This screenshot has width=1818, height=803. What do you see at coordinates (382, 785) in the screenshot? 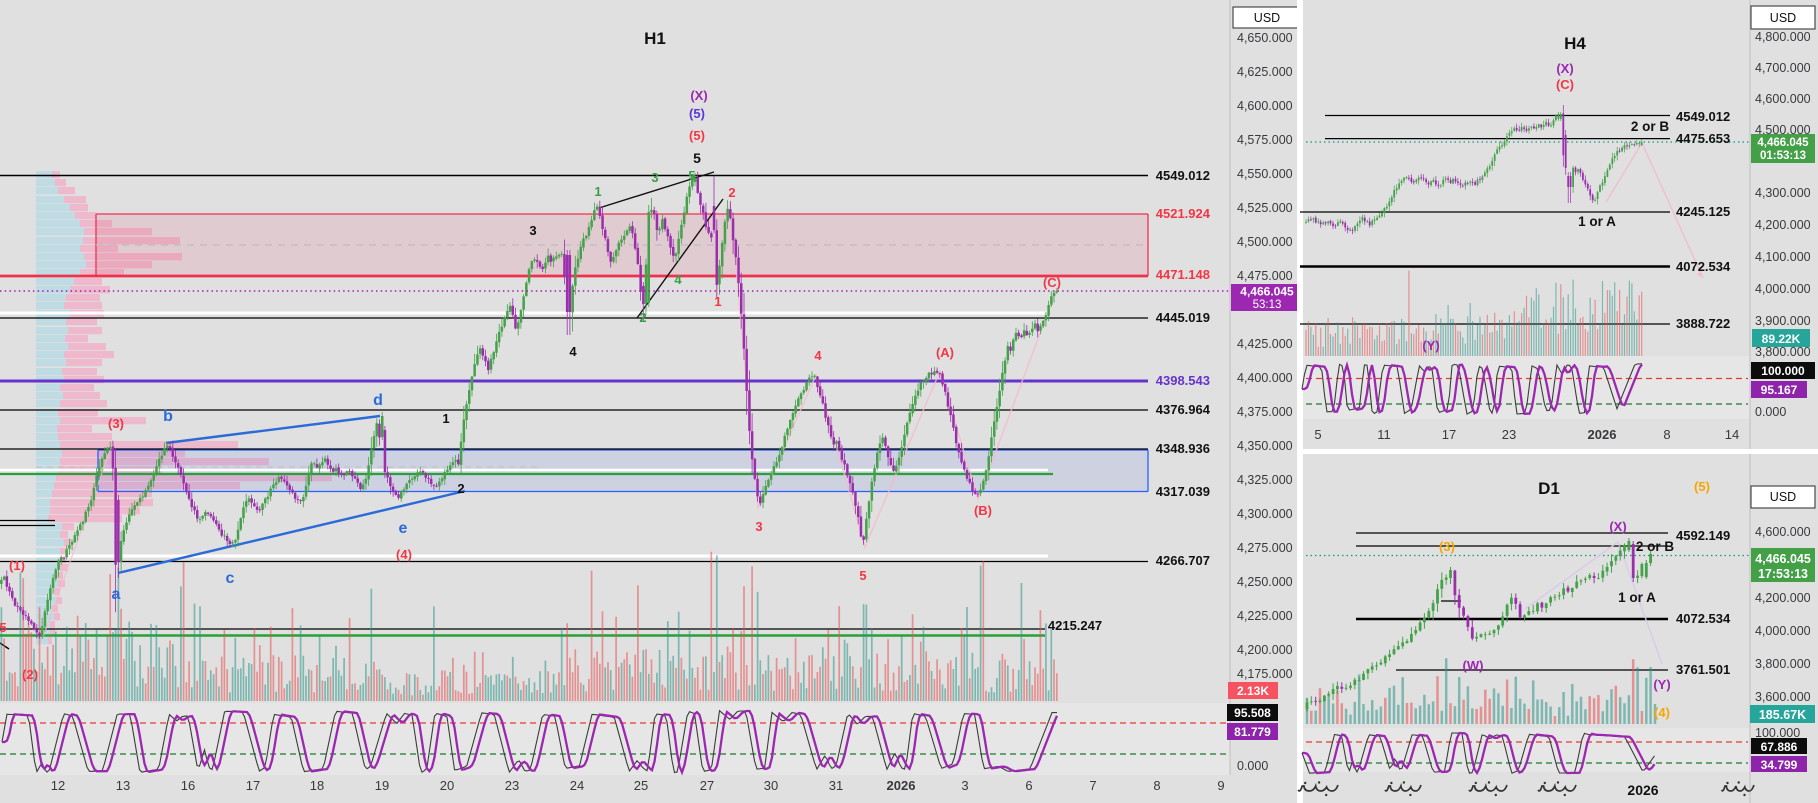
I see `svg-text: 19` at bounding box center [382, 785].